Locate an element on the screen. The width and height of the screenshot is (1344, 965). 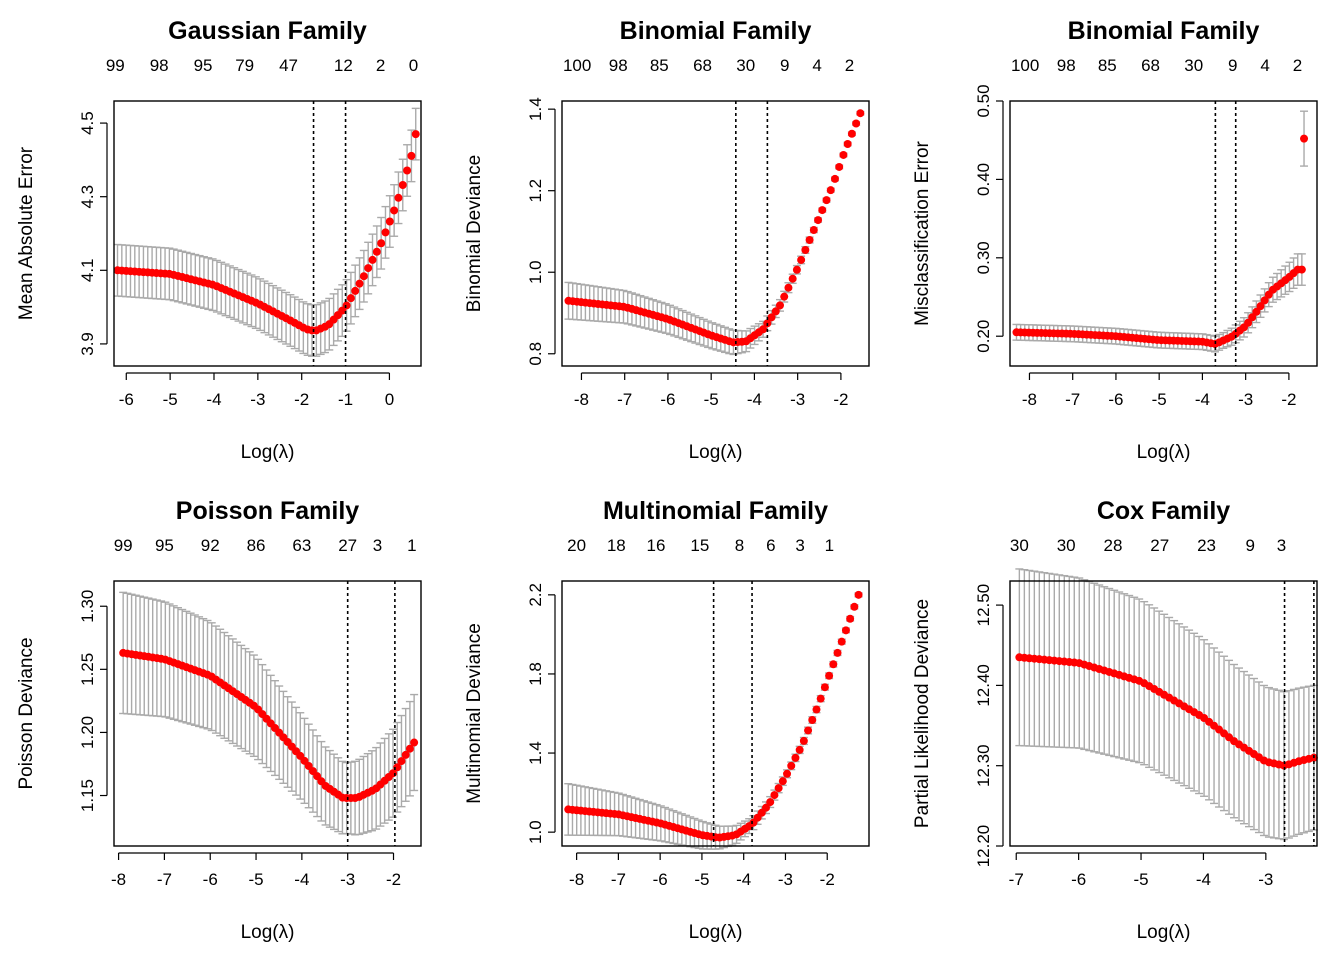
y-axis-label: Misclassification Error is located at coordinates (922, 232).